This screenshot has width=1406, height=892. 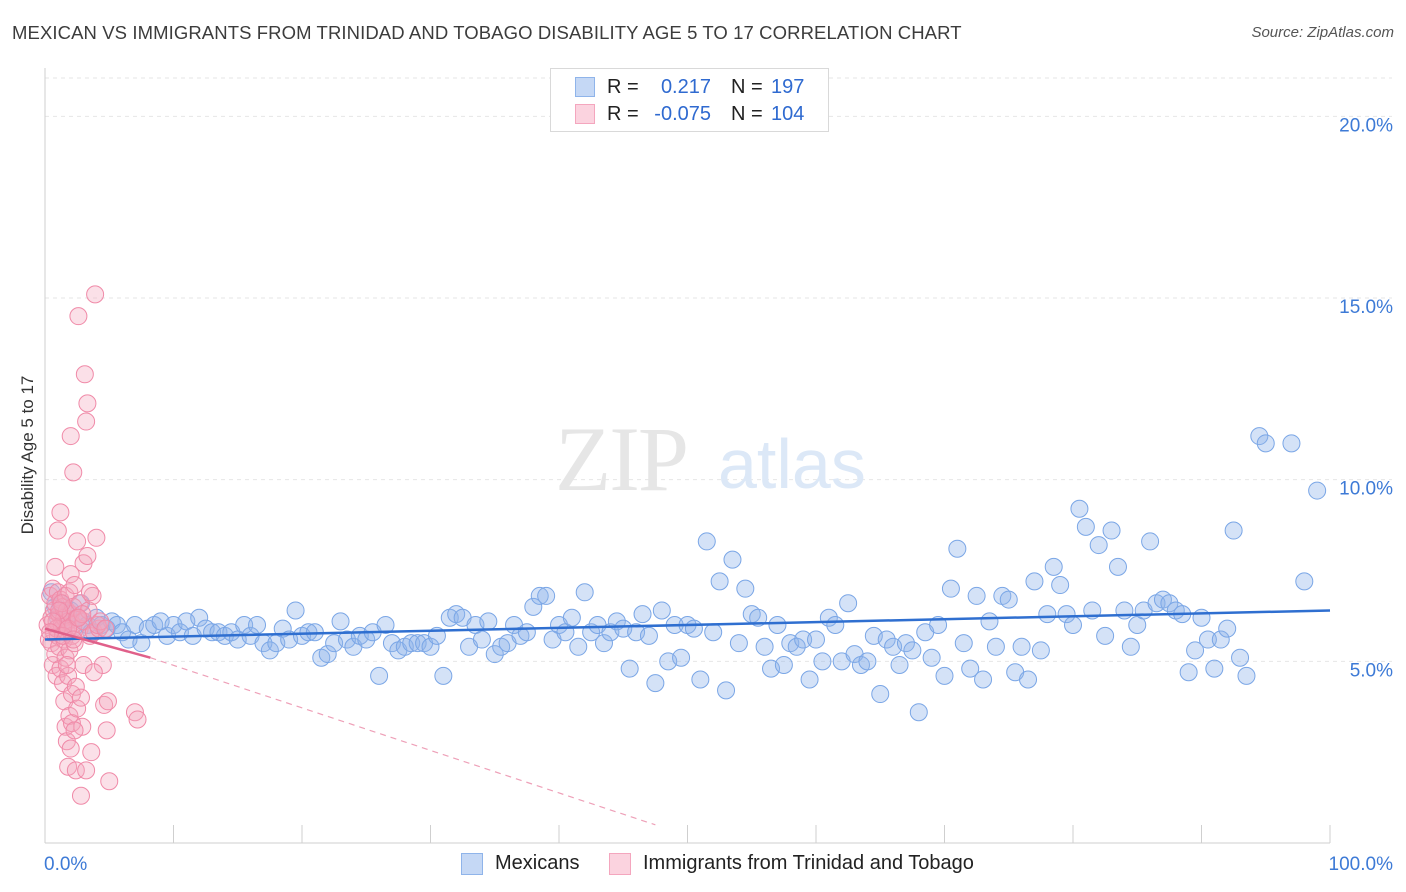 What do you see at coordinates (747, 113) in the screenshot?
I see `legend-n-label: N =` at bounding box center [747, 113].